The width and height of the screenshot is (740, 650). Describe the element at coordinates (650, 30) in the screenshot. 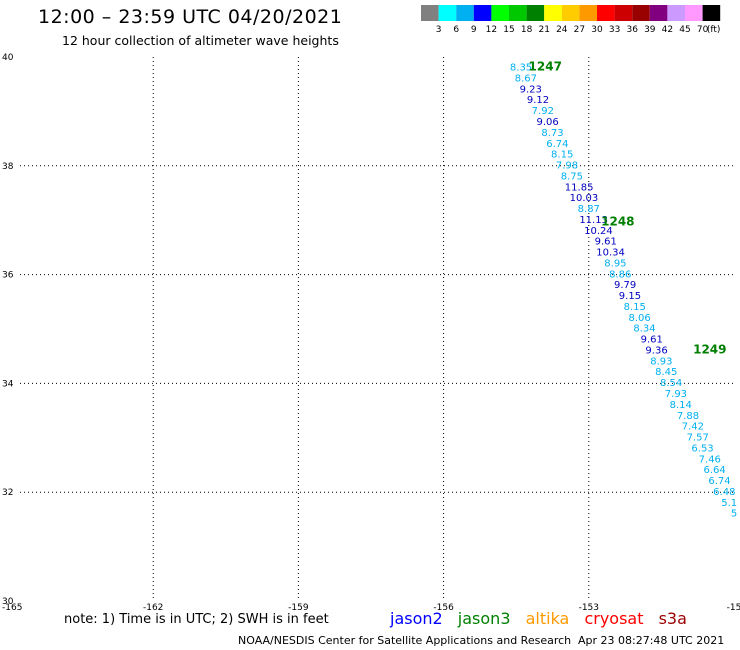

I see `color-scale-label: 39` at that location.